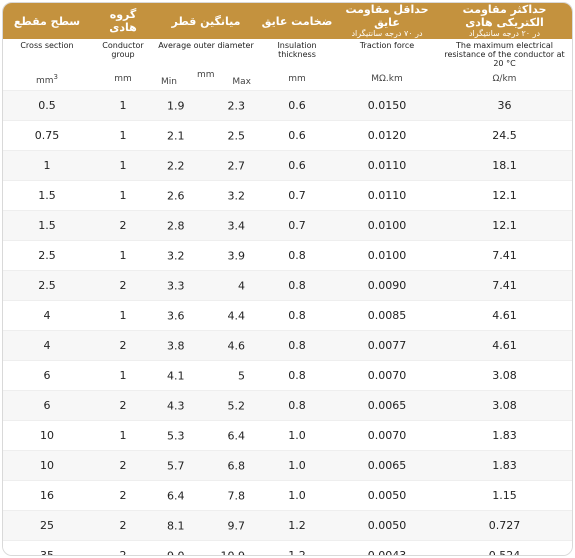 The image size is (575, 558). Describe the element at coordinates (387, 435) in the screenshot. I see `cell-traction: 0.0070` at that location.